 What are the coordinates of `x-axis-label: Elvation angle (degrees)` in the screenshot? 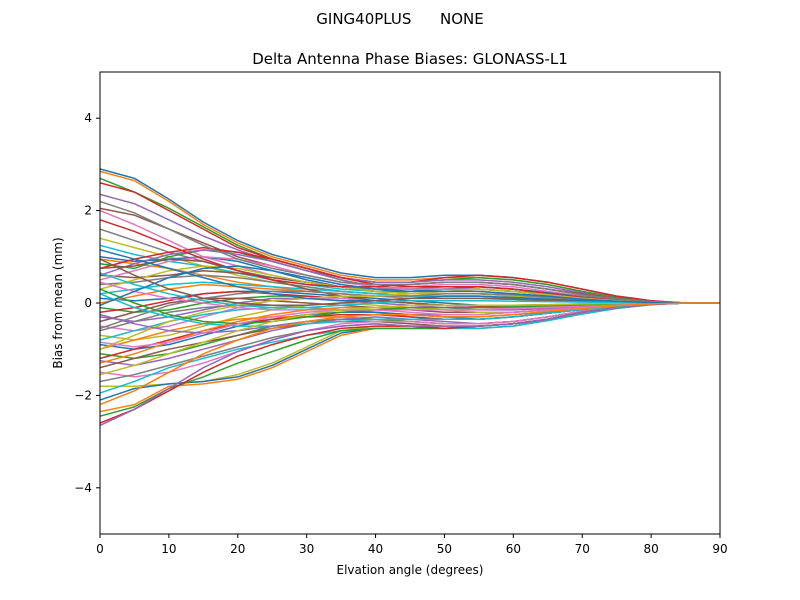 It's located at (410, 570).